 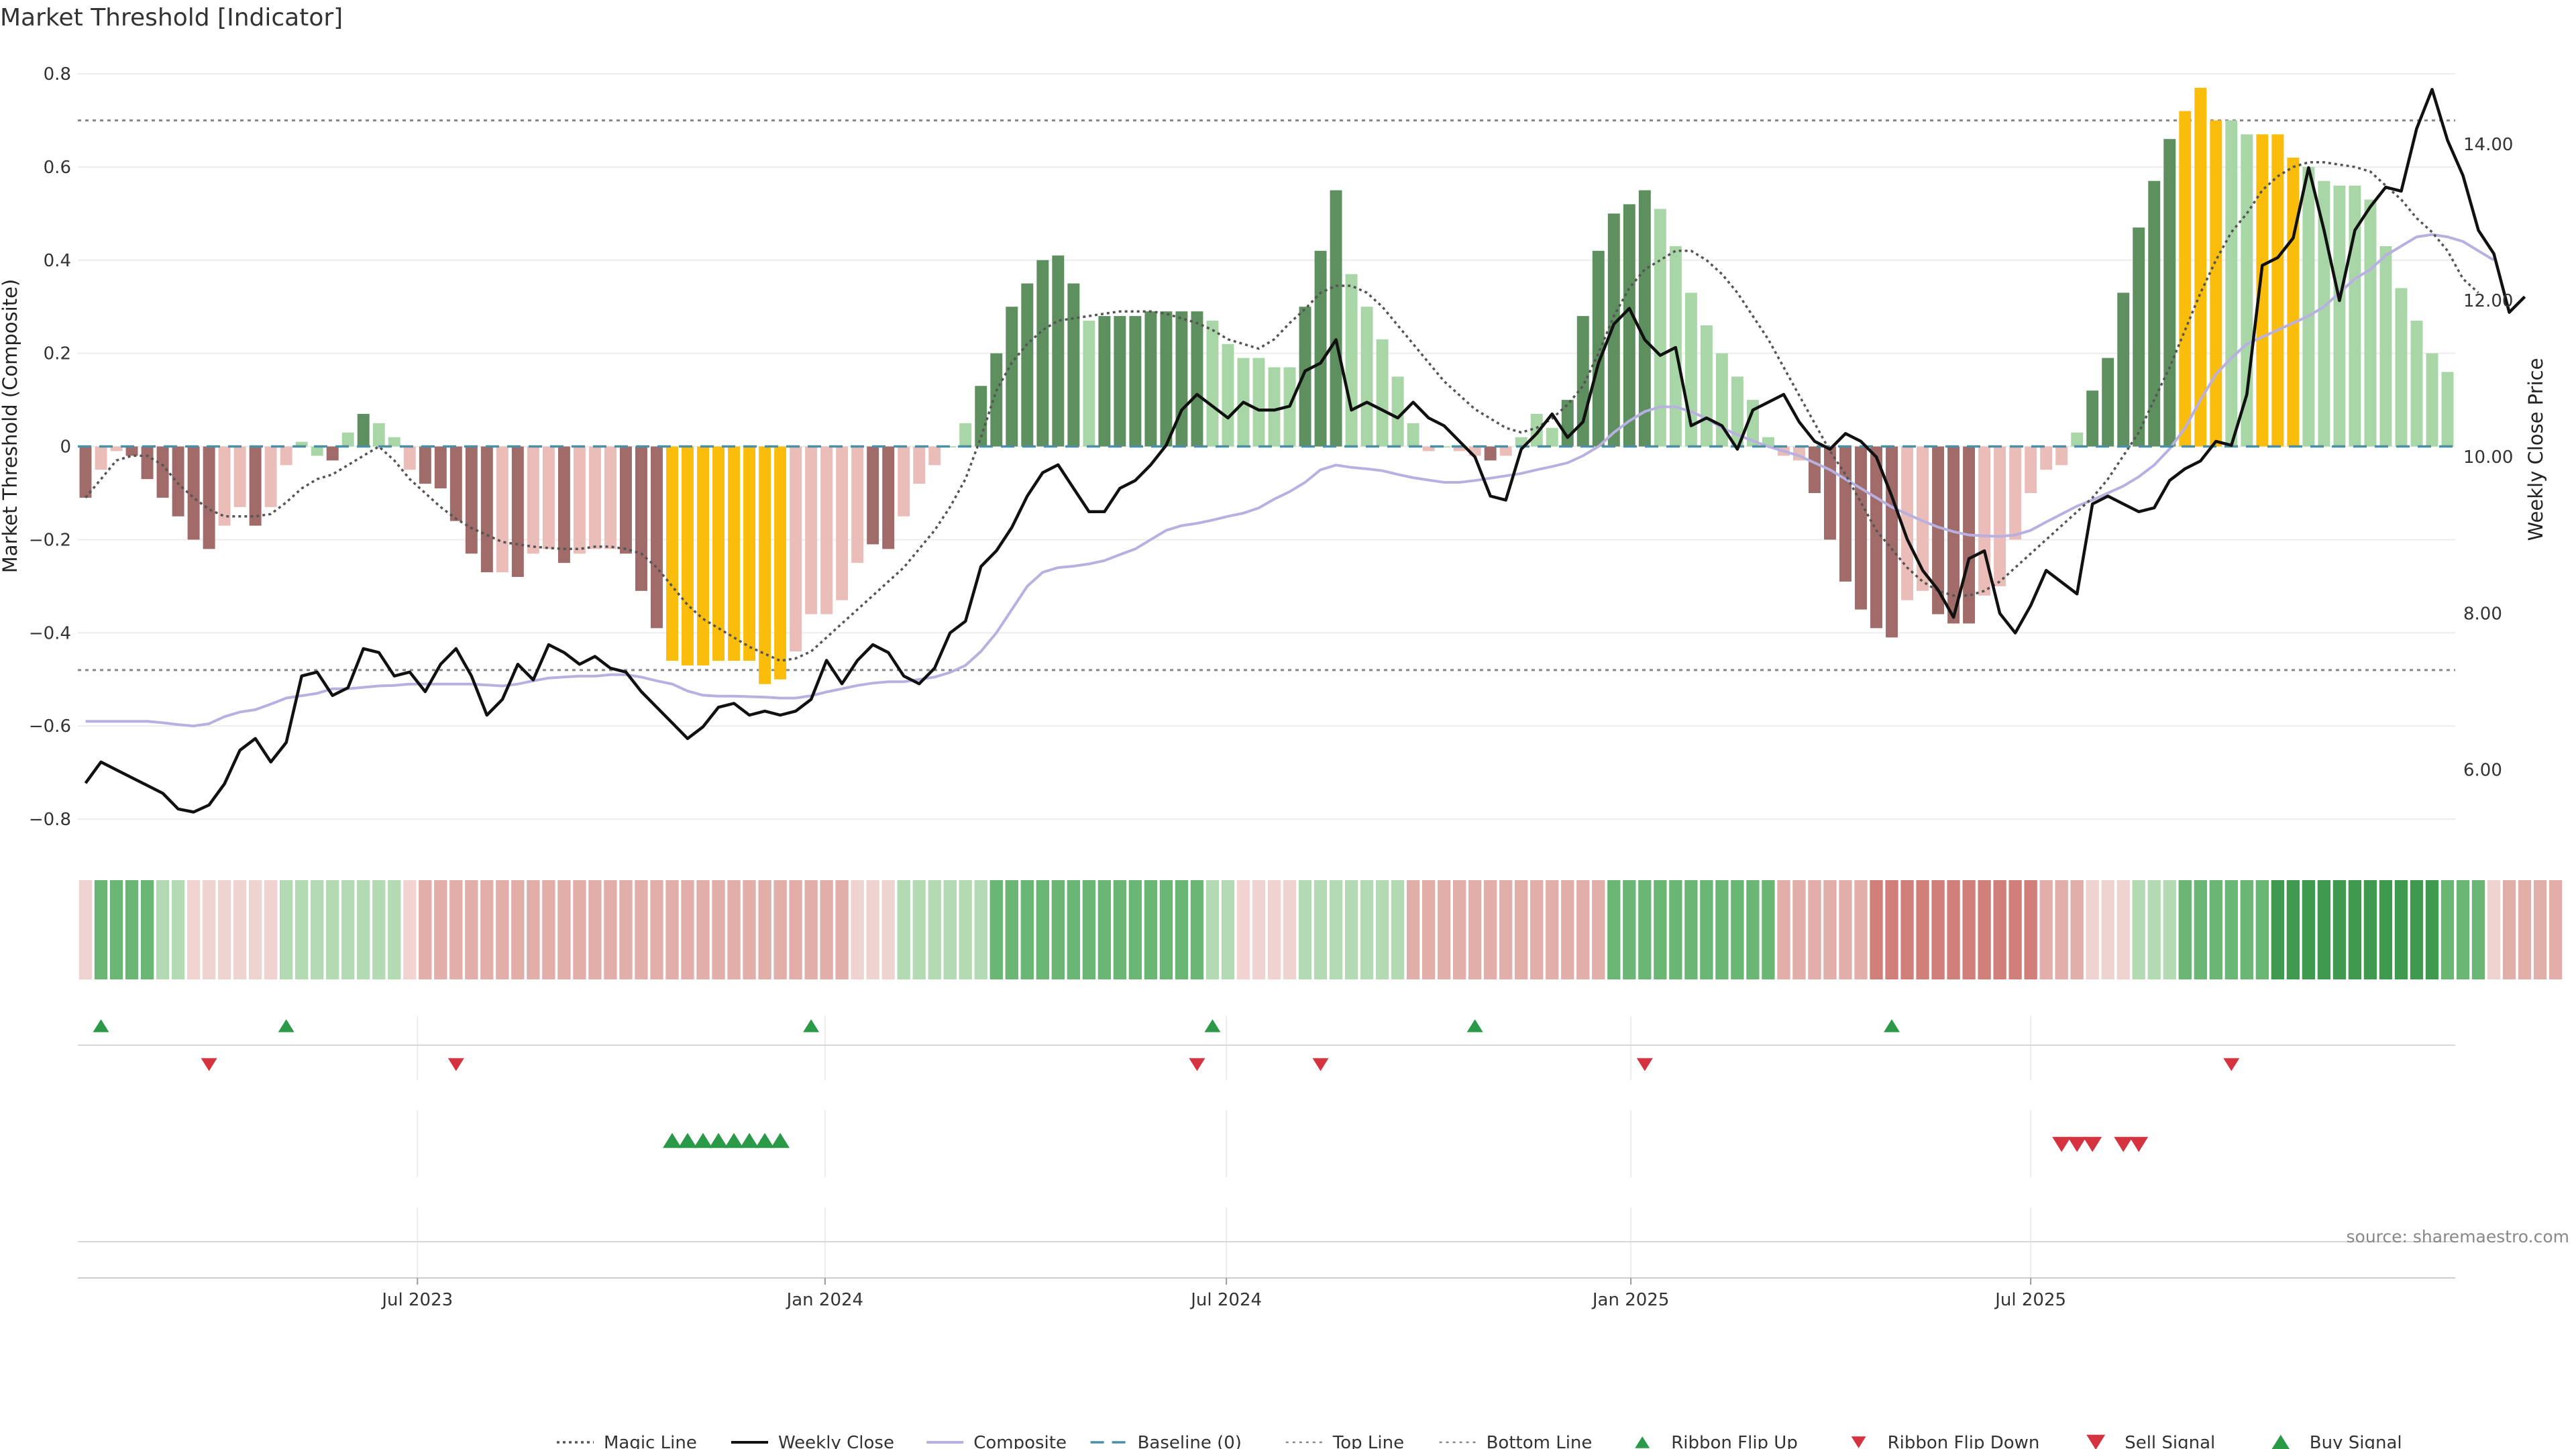 I want to click on y2-tick-label: 6.00, so click(x=2482, y=771).